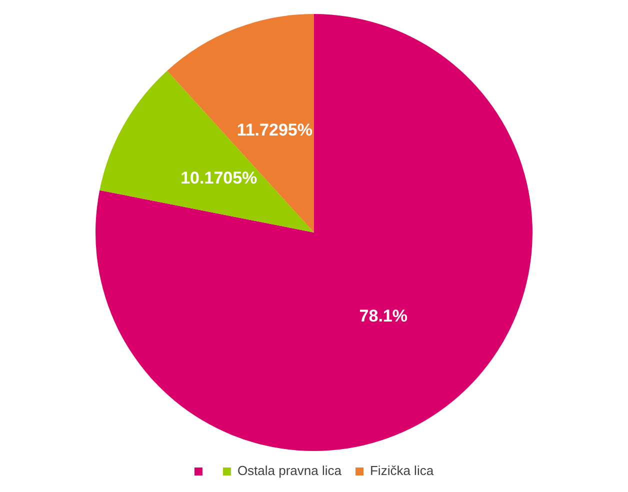 The image size is (628, 492). I want to click on data-label: 78.1%, so click(383, 316).